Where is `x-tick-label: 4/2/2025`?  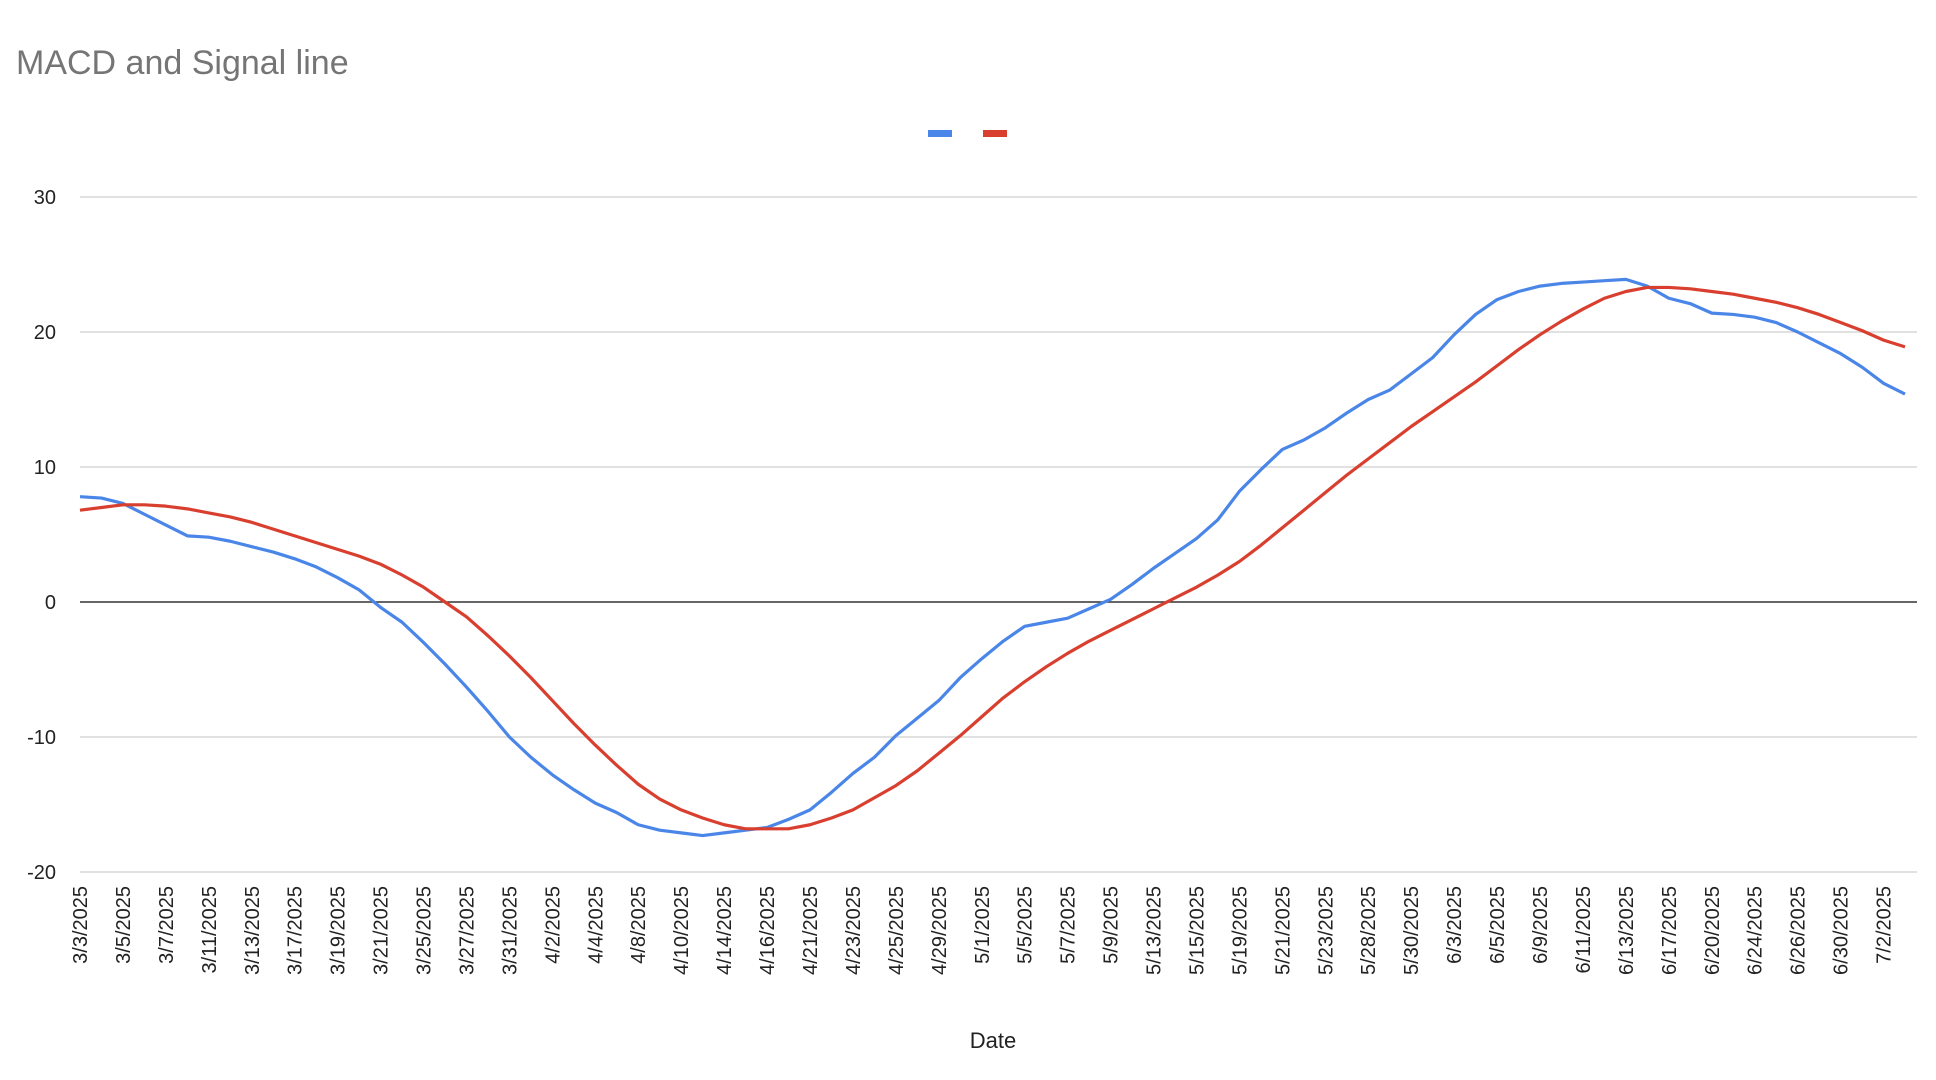 x-tick-label: 4/2/2025 is located at coordinates (553, 925).